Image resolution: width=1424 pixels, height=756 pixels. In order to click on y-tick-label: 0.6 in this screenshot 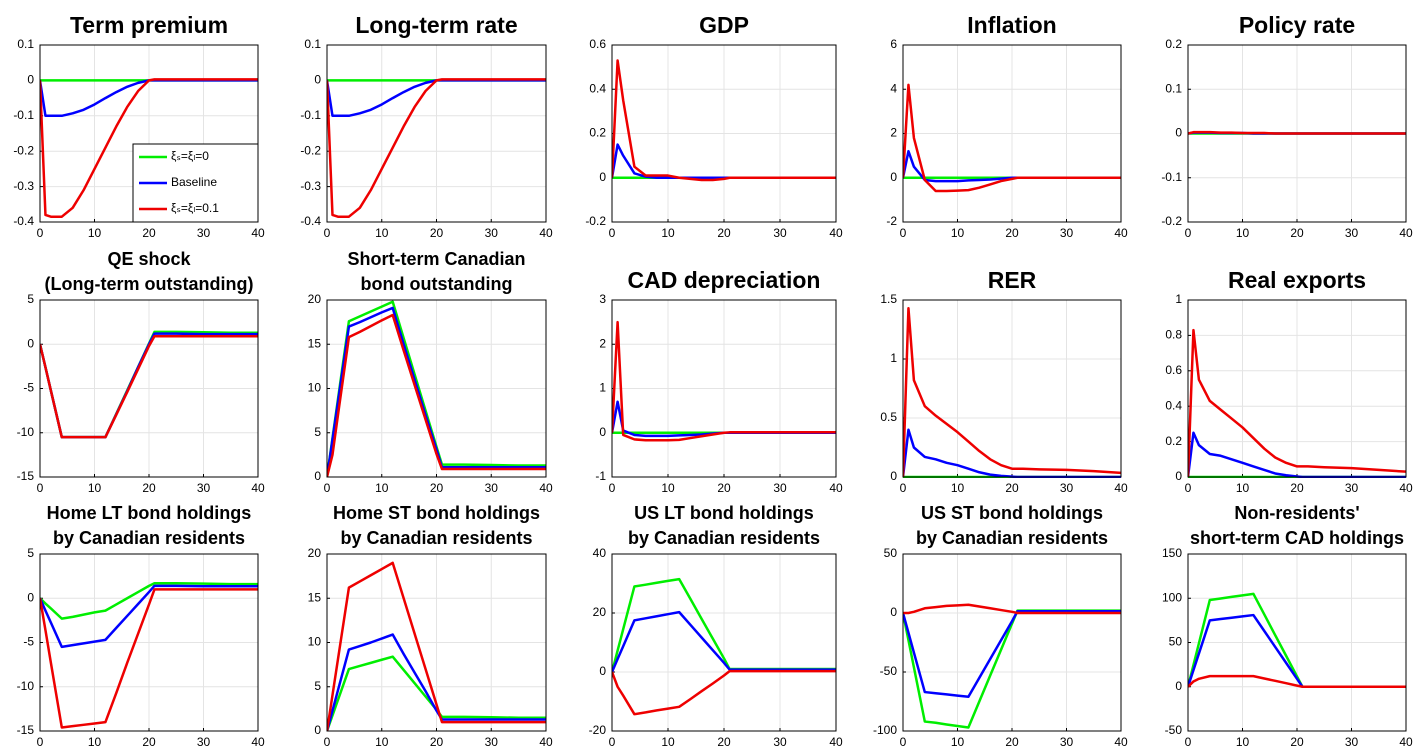, I will do `click(1173, 370)`.